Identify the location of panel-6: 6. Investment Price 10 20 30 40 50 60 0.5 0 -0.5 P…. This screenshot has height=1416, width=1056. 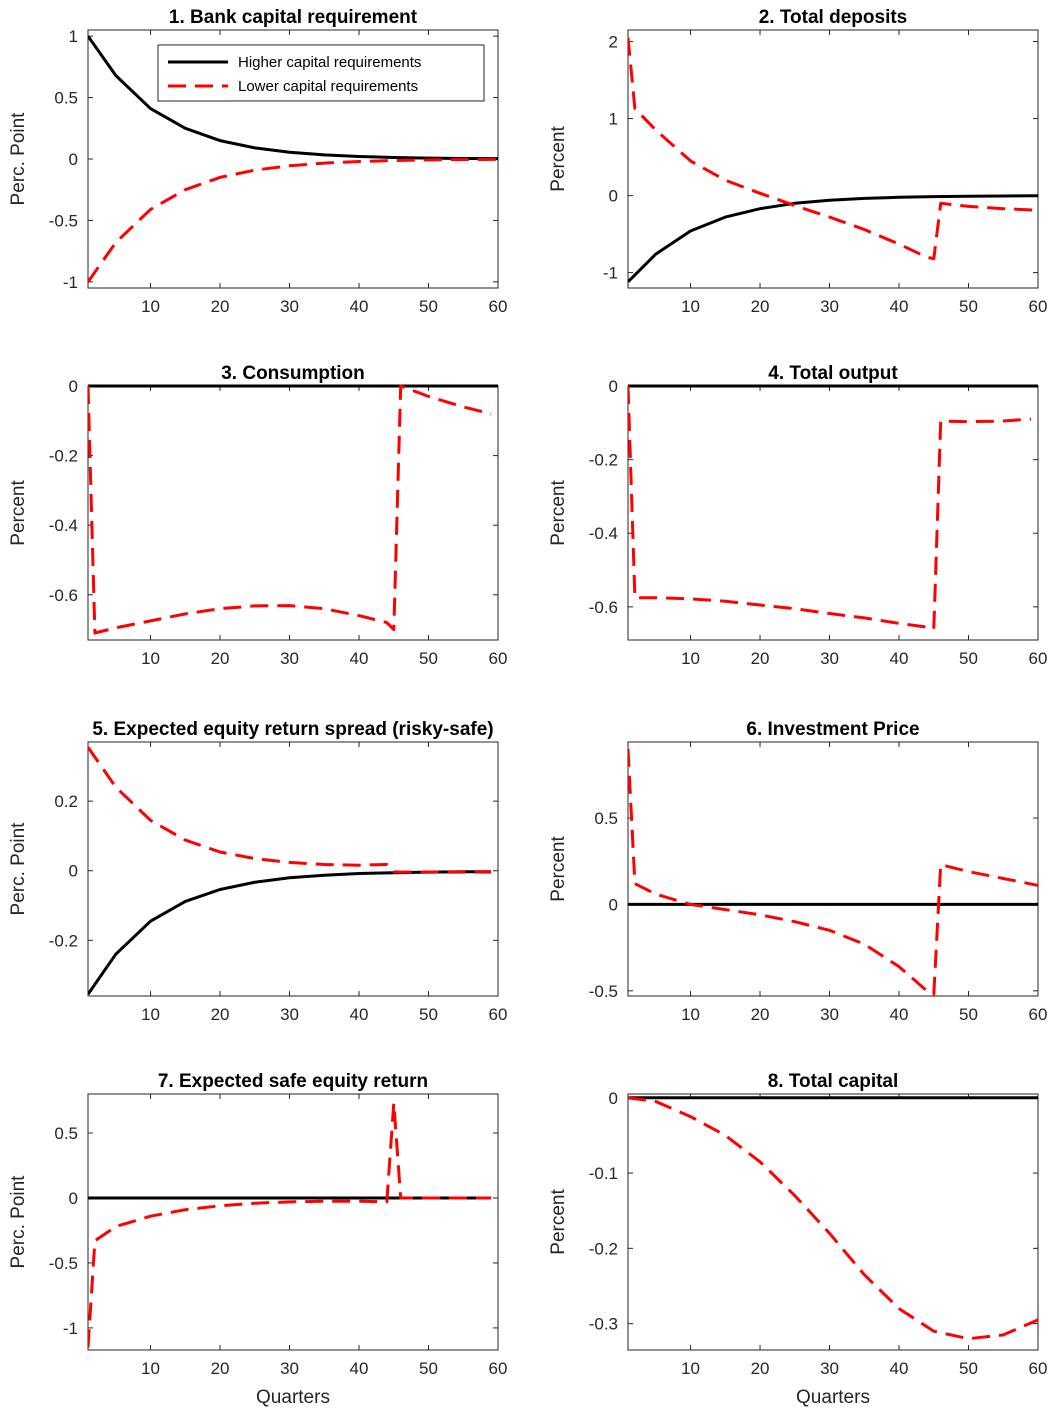
(797, 871).